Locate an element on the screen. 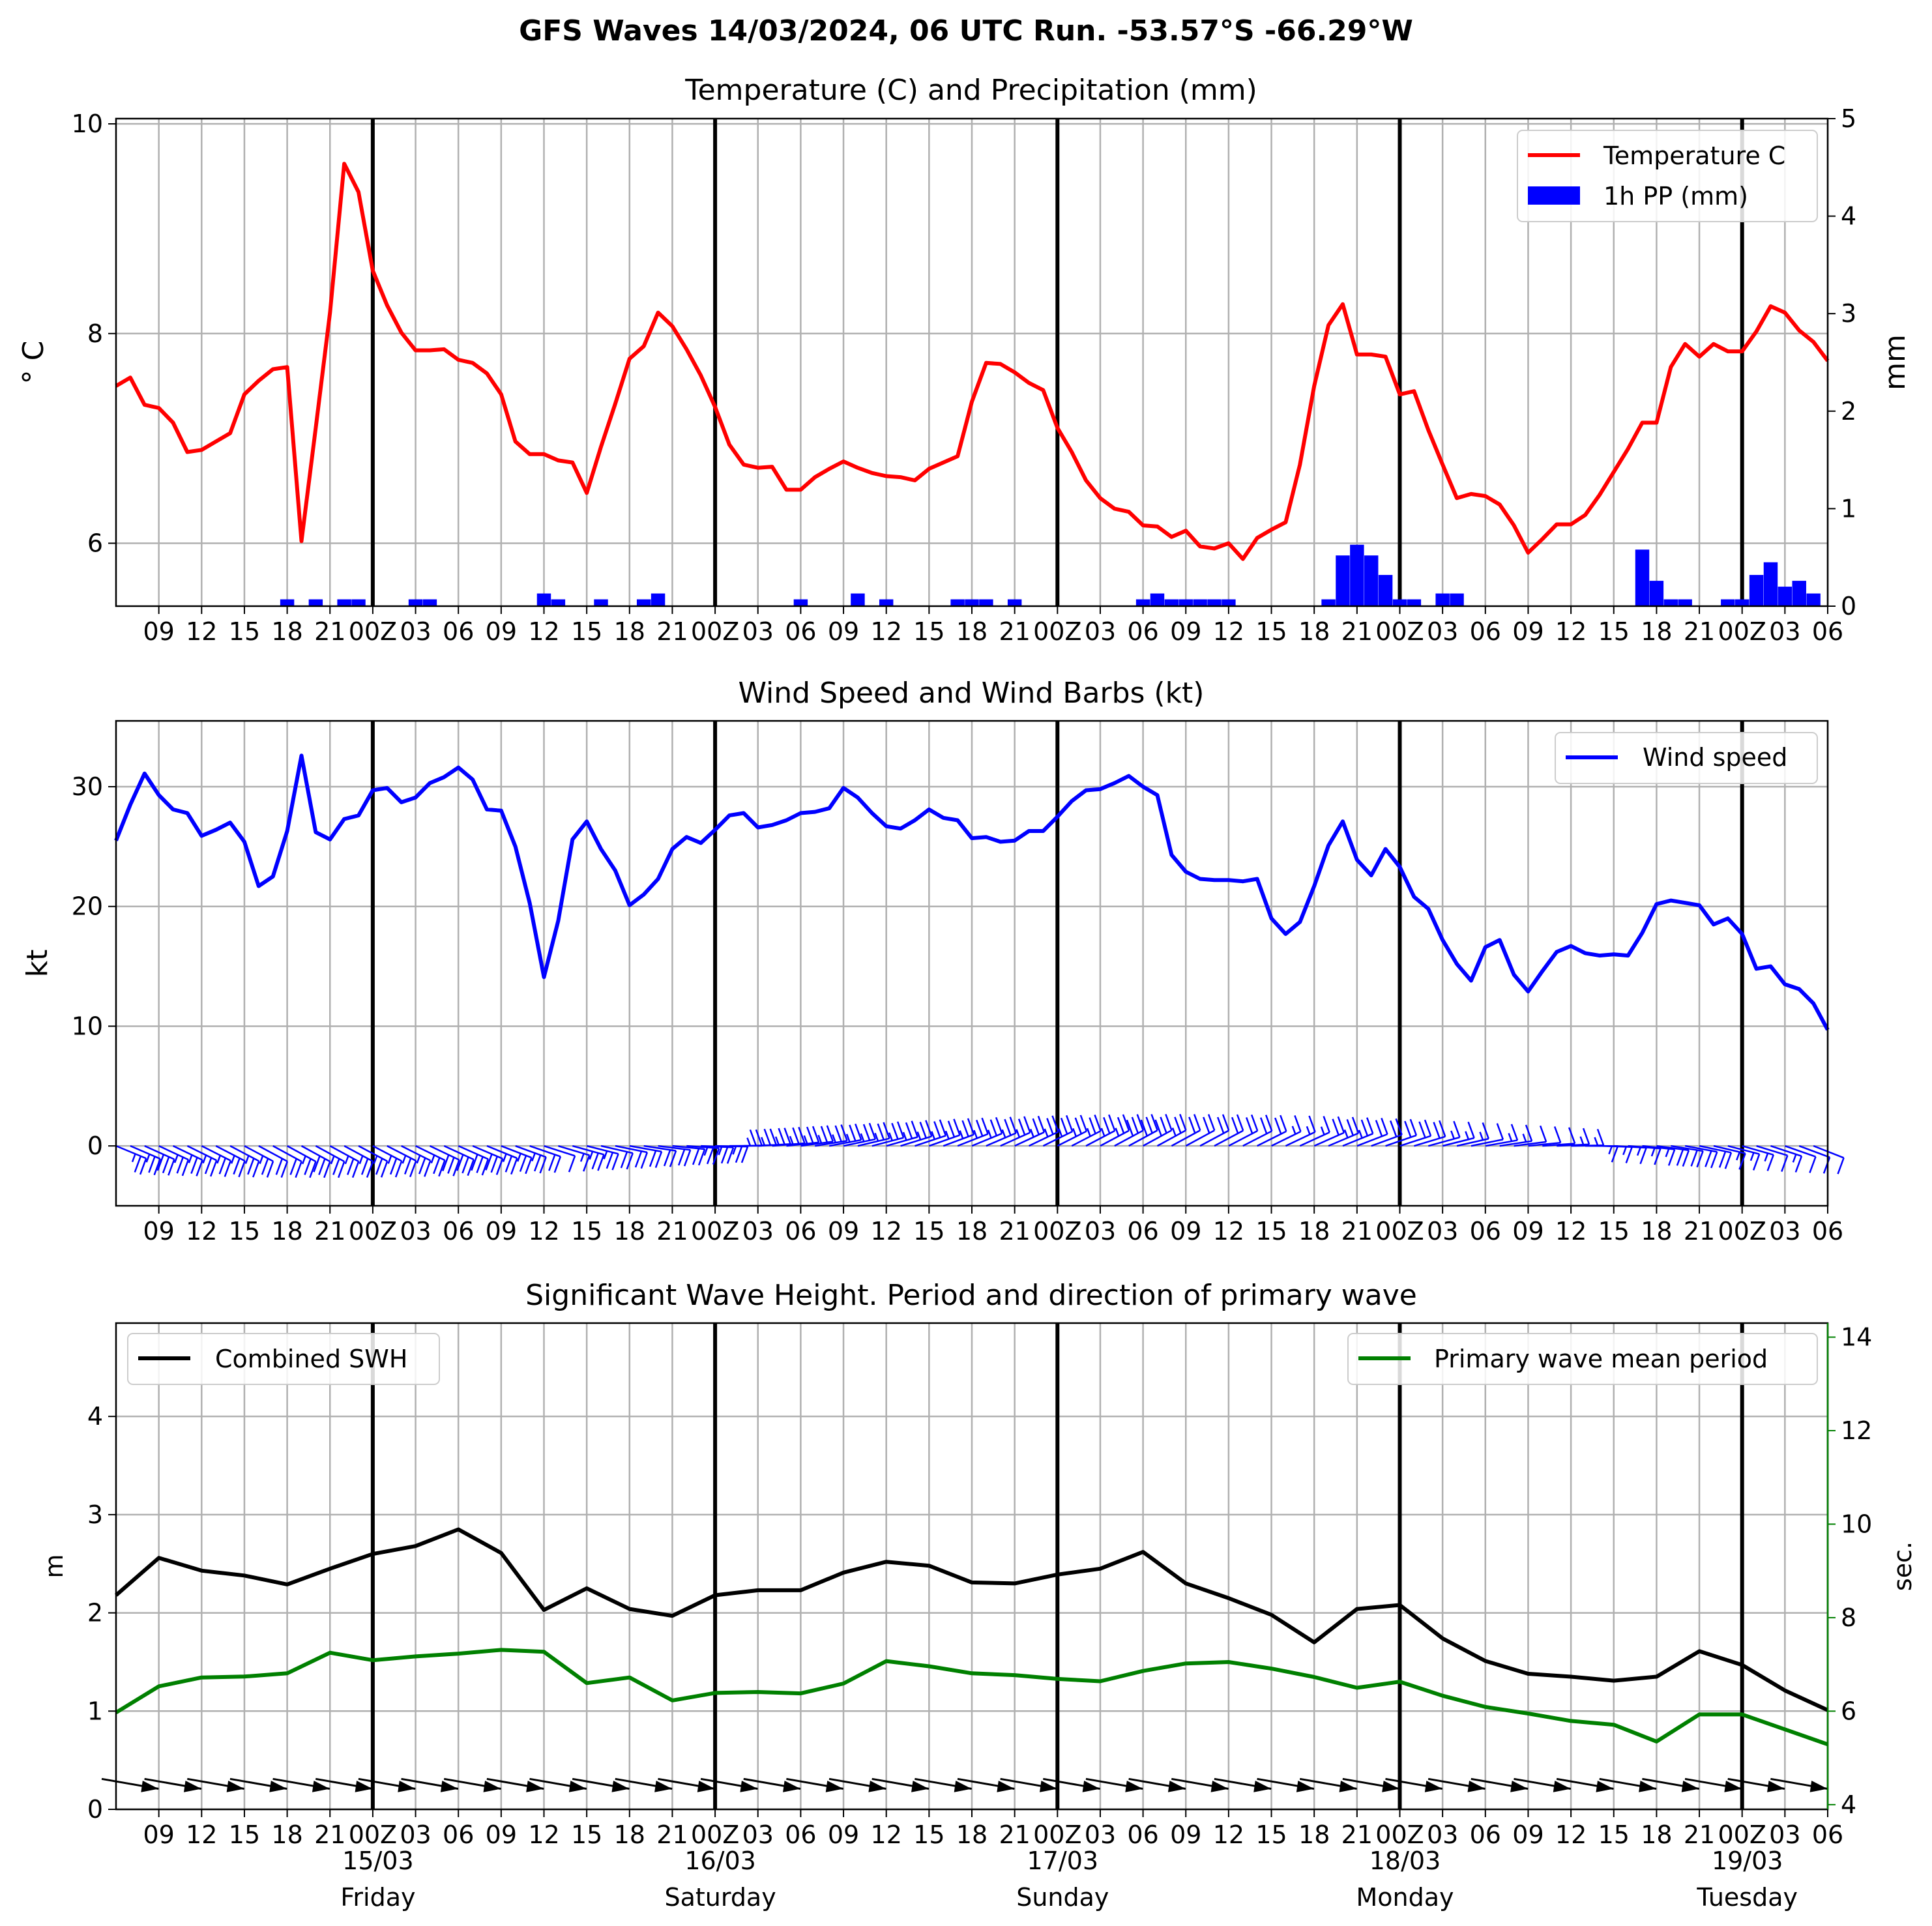 This screenshot has height=1926, width=1932. y-tick-label: 0 is located at coordinates (95, 1809).